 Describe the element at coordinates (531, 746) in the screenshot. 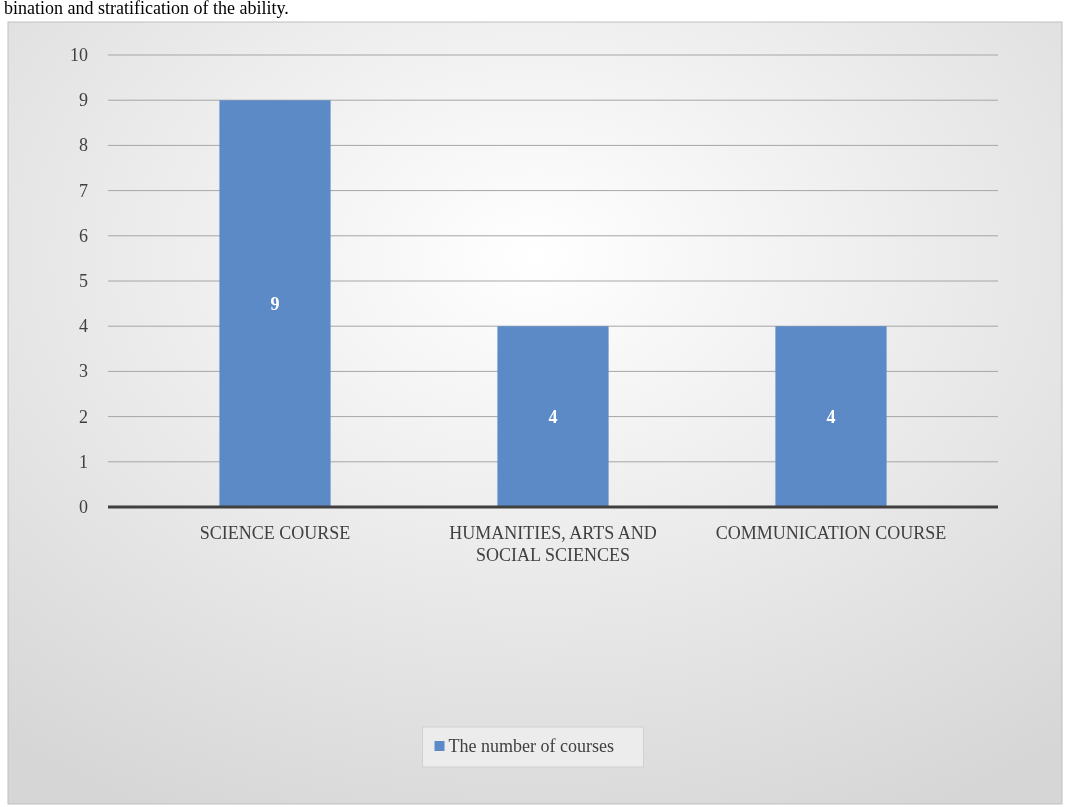

I see `legend-label: The number of courses` at that location.